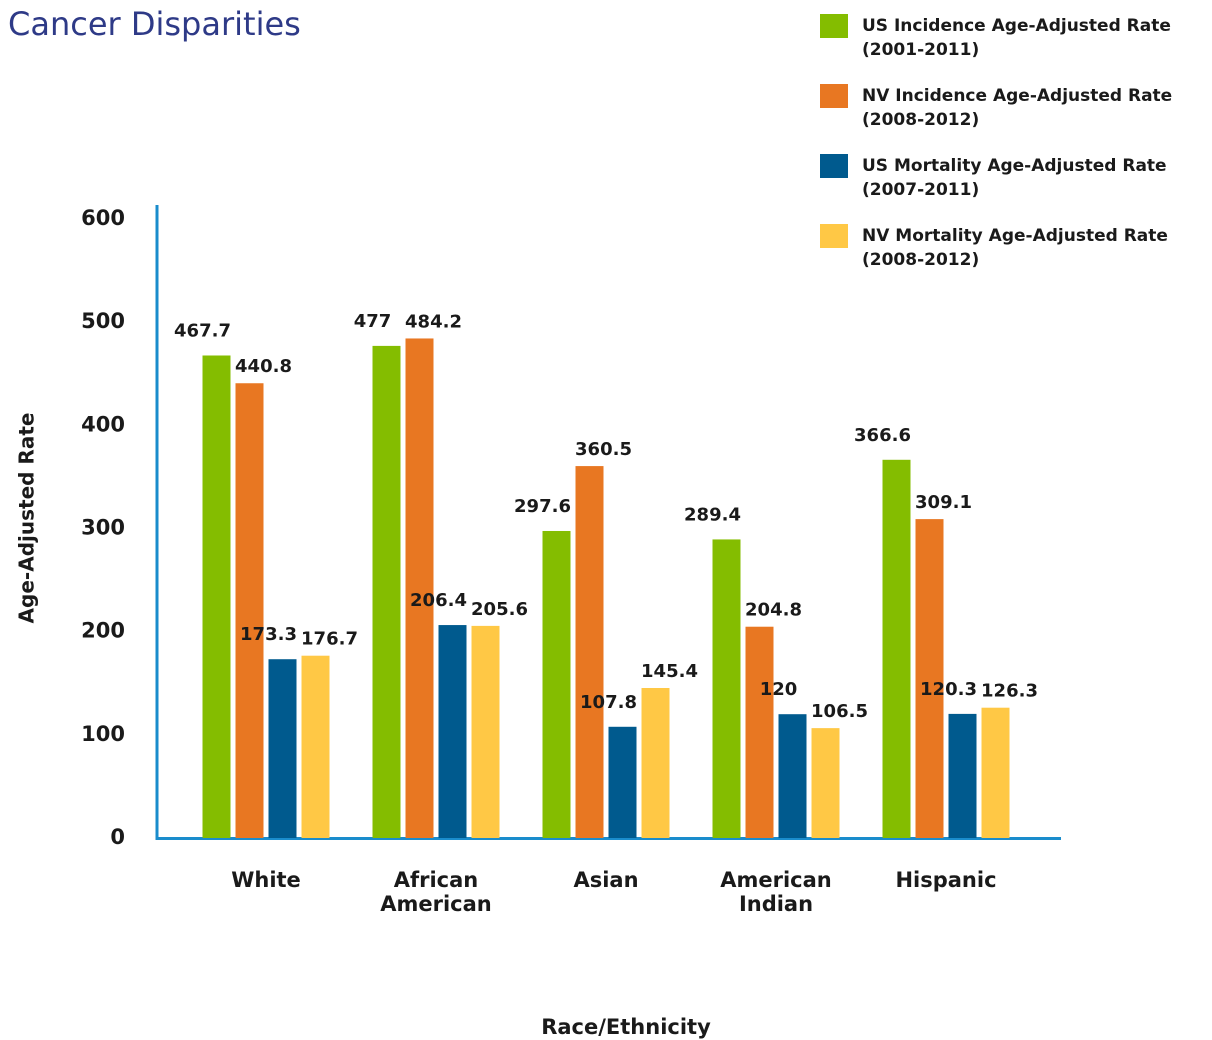  I want to click on y-tick-label: 600, so click(103, 218).